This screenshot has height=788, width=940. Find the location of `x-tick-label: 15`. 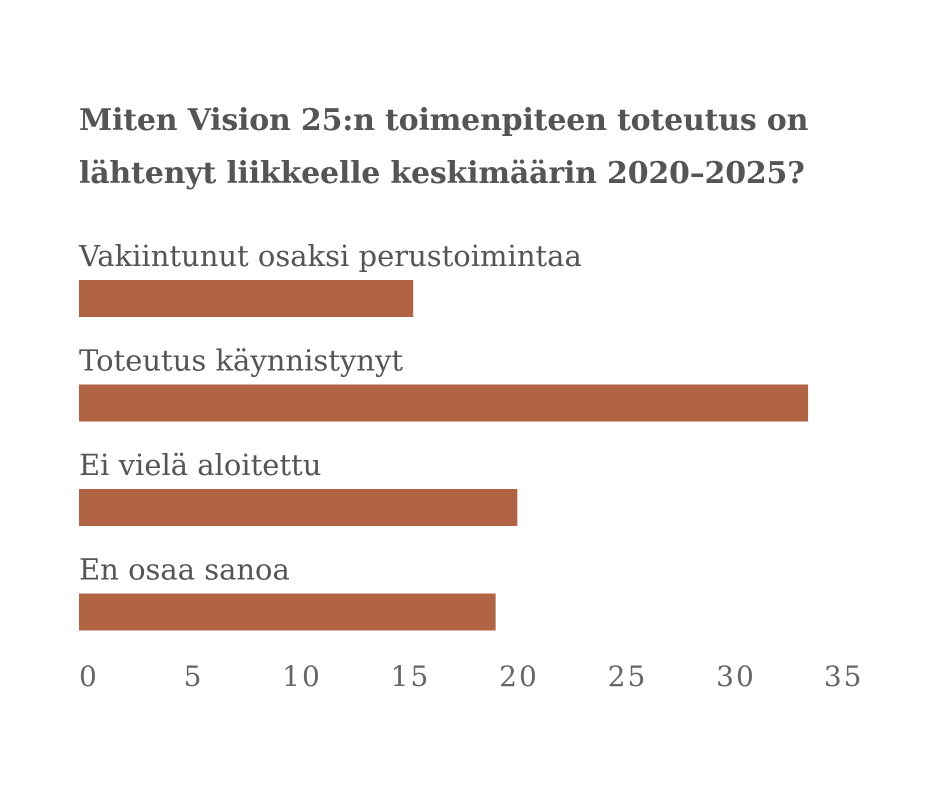

x-tick-label: 15 is located at coordinates (411, 676).